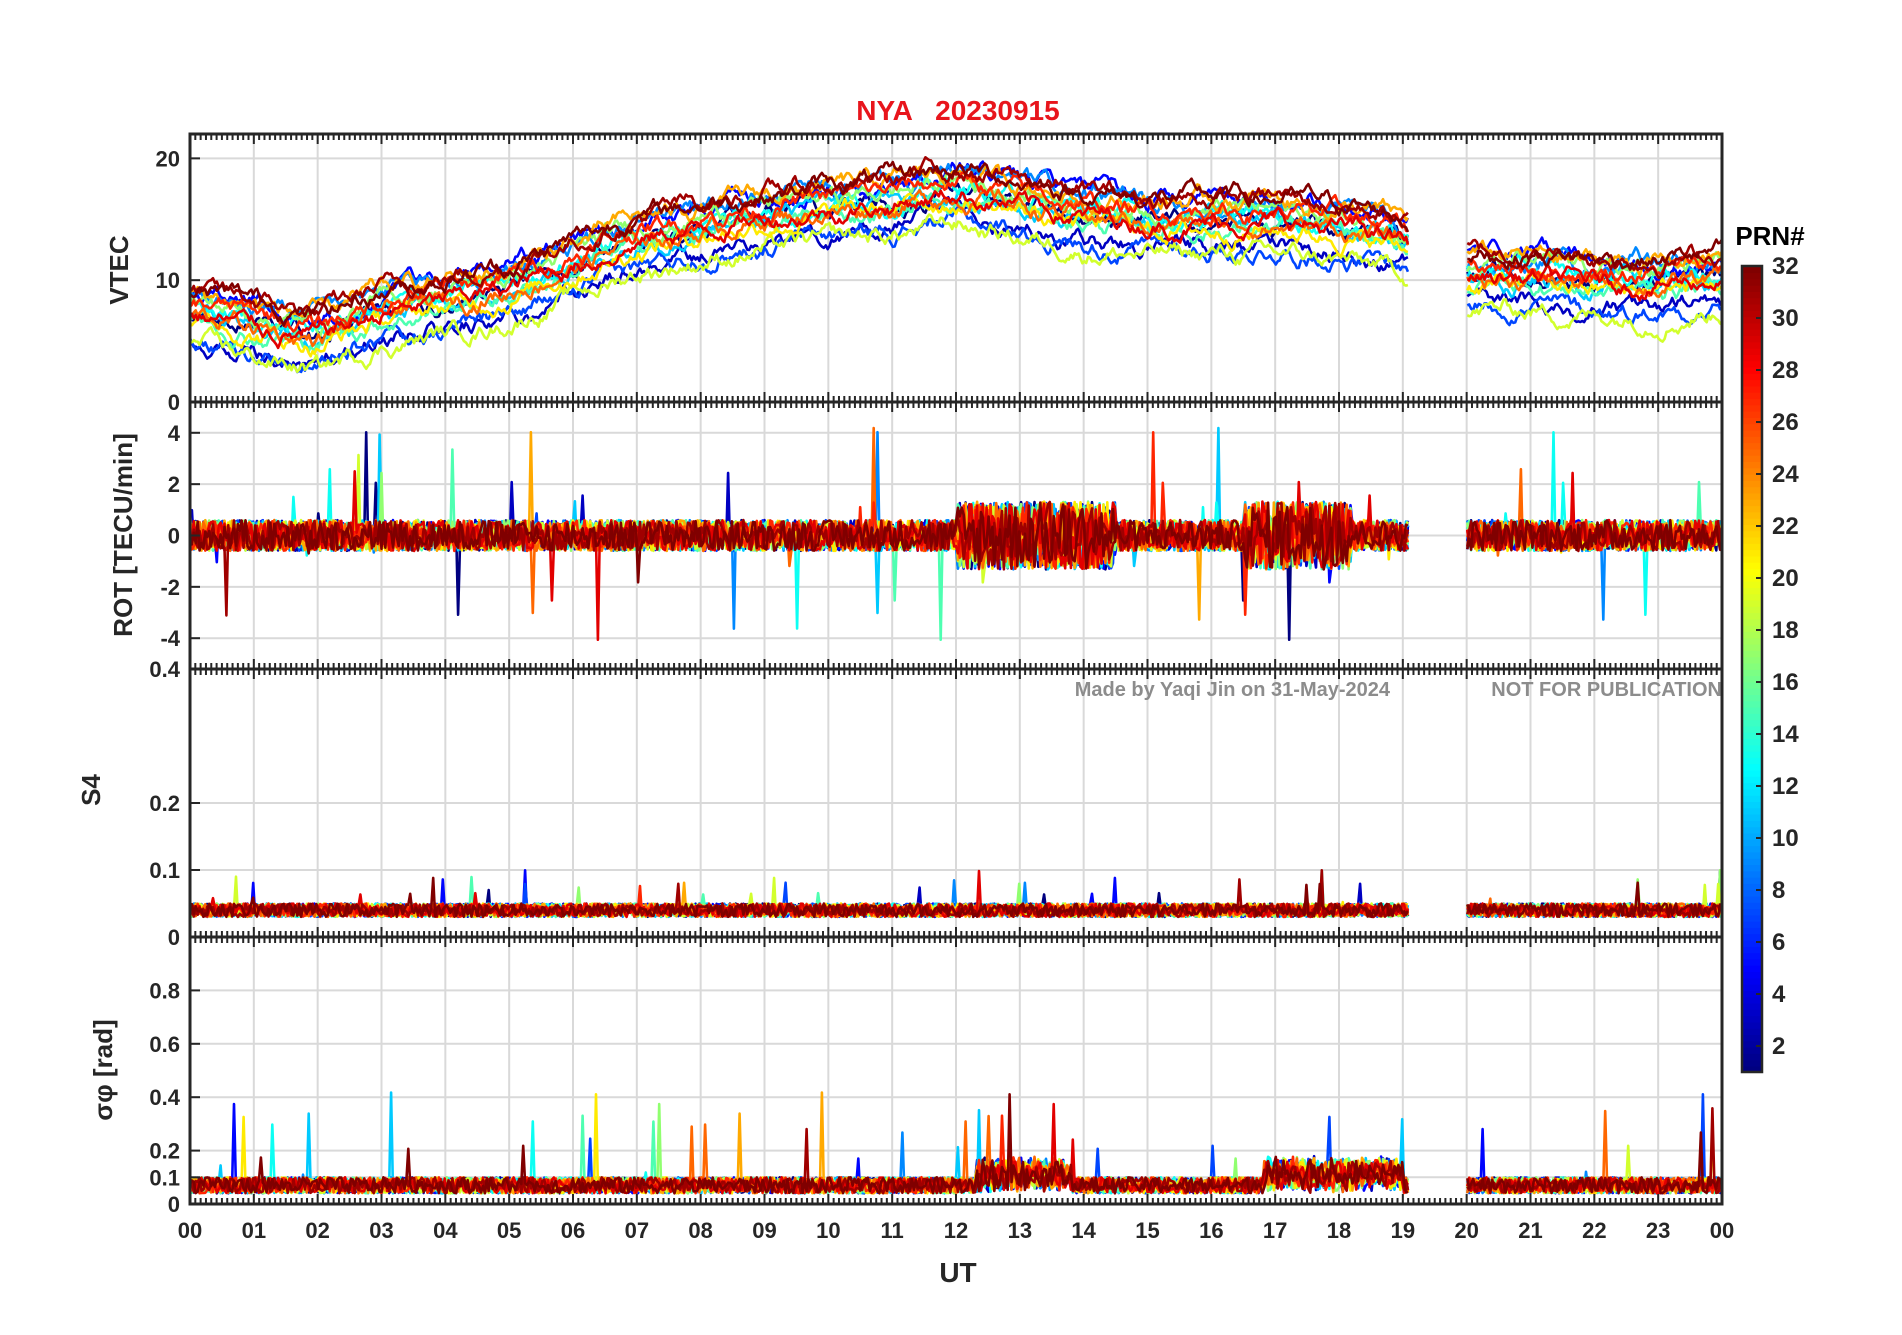 Image resolution: width=1902 pixels, height=1335 pixels. Describe the element at coordinates (1211, 1230) in the screenshot. I see `x-tick-label: 16` at that location.